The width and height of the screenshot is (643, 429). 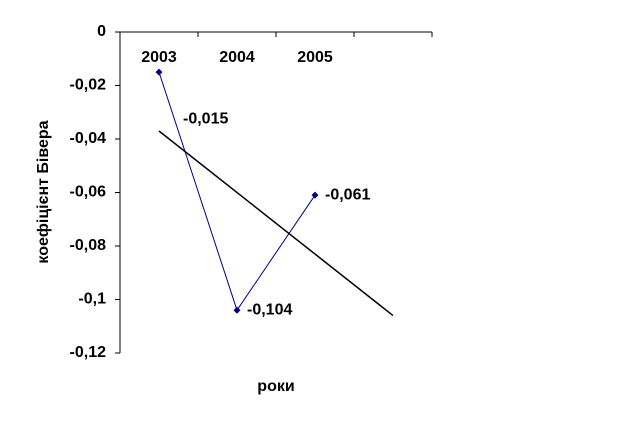 I want to click on y-tick-label: -0,08, so click(x=88, y=245).